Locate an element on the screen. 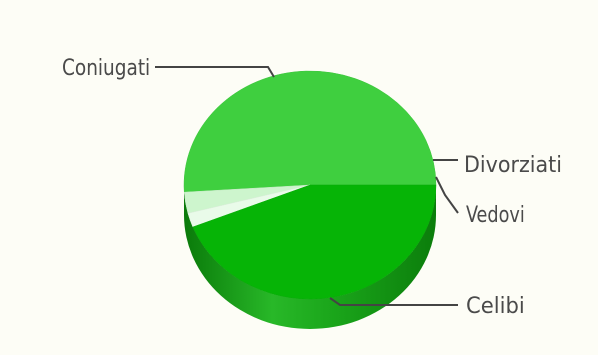  slice-label-vedovi: Vedovi is located at coordinates (495, 215).